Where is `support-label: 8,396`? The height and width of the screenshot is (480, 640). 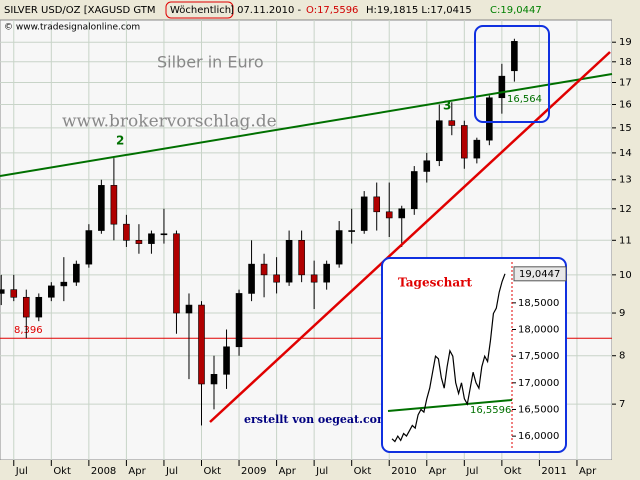 support-label: 8,396 is located at coordinates (28, 330).